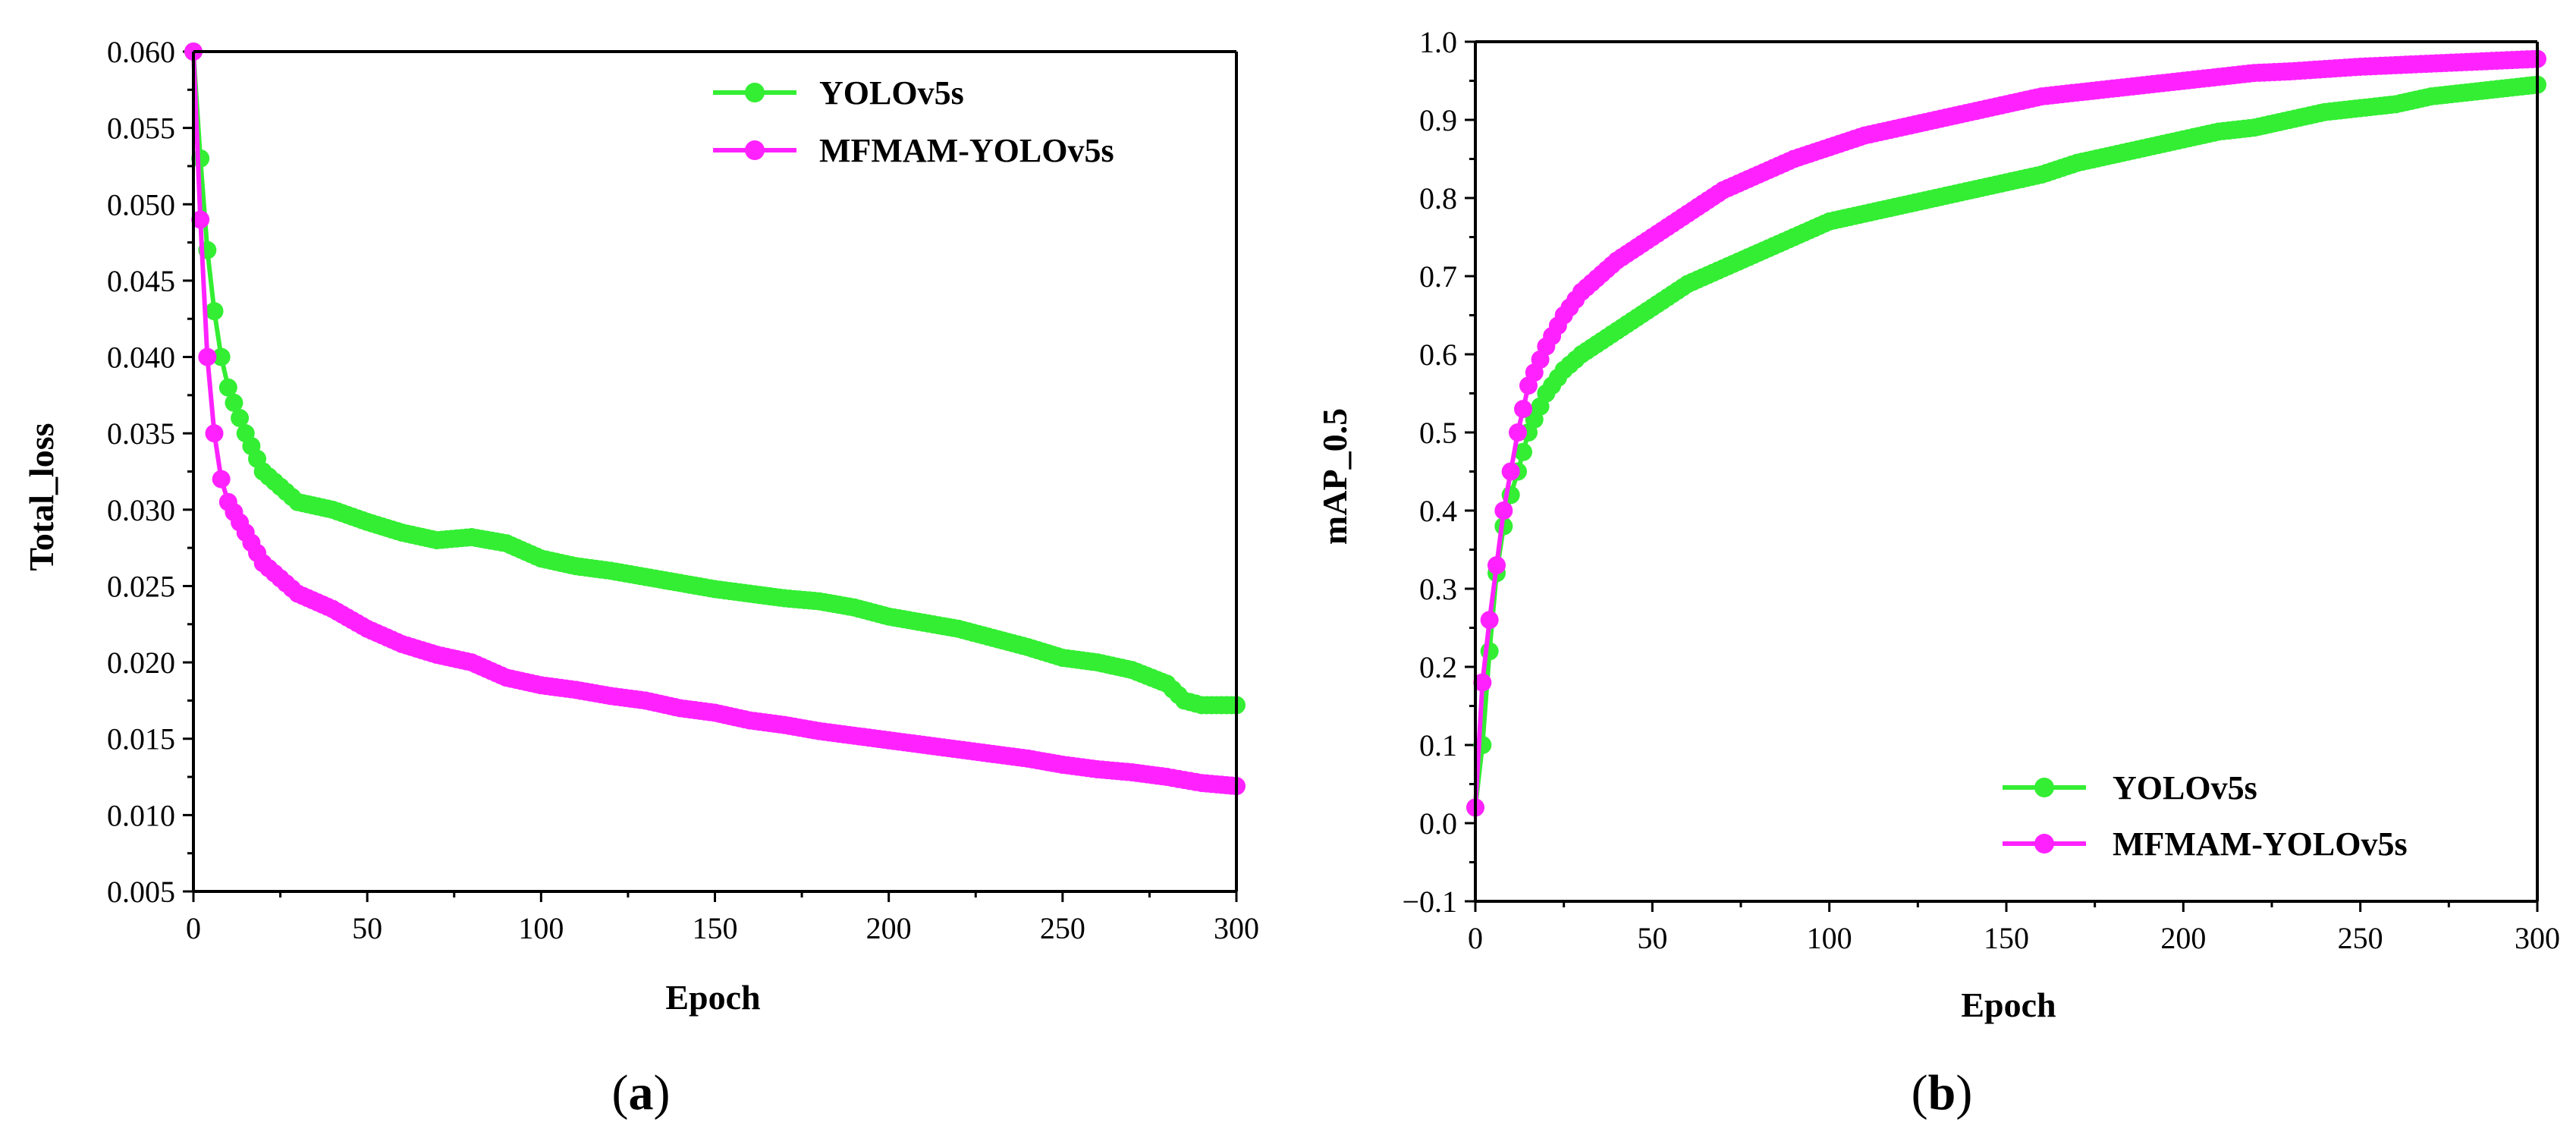 The image size is (2576, 1138). What do you see at coordinates (889, 928) in the screenshot?
I see `x-tick-label-a-4: 200` at bounding box center [889, 928].